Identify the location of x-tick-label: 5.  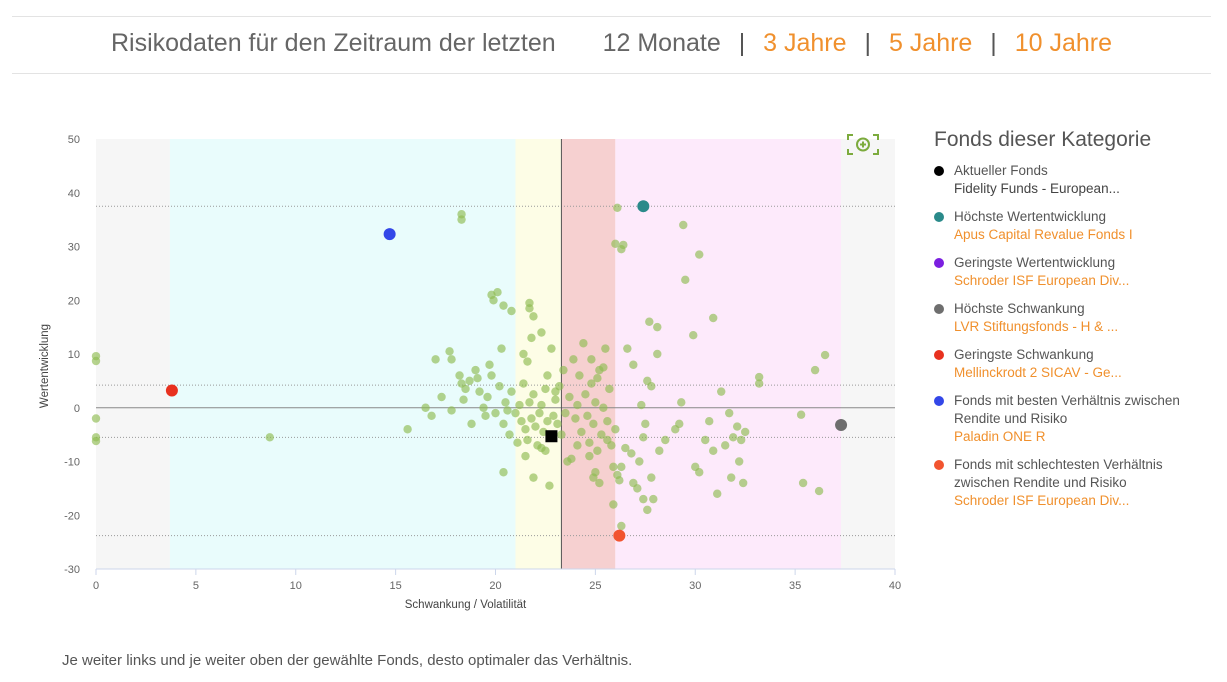
(196, 586).